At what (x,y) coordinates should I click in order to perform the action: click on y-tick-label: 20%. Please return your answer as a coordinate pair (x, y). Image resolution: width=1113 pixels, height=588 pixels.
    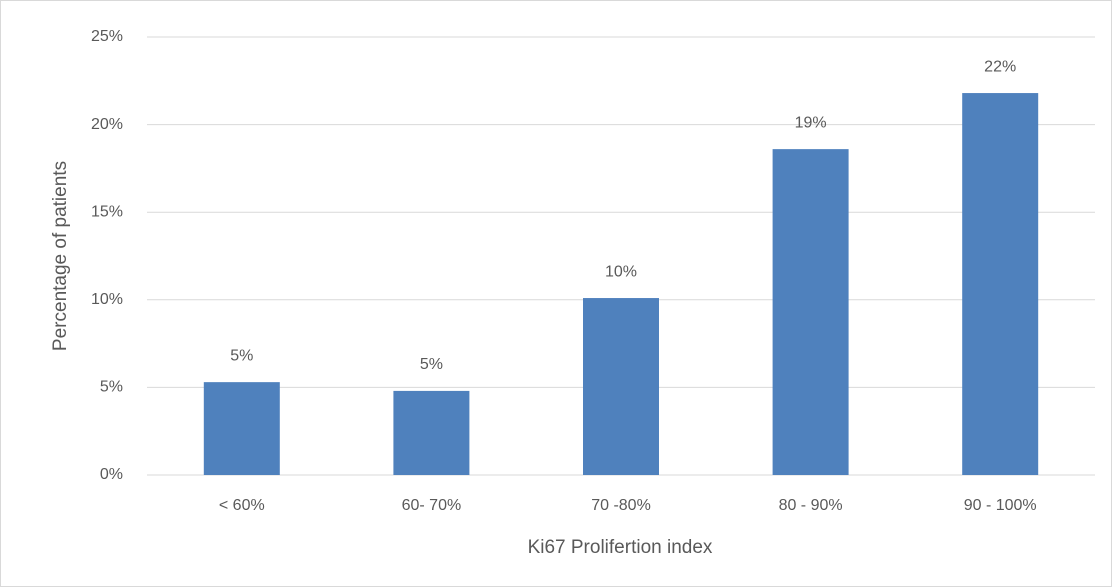
    Looking at the image, I should click on (107, 124).